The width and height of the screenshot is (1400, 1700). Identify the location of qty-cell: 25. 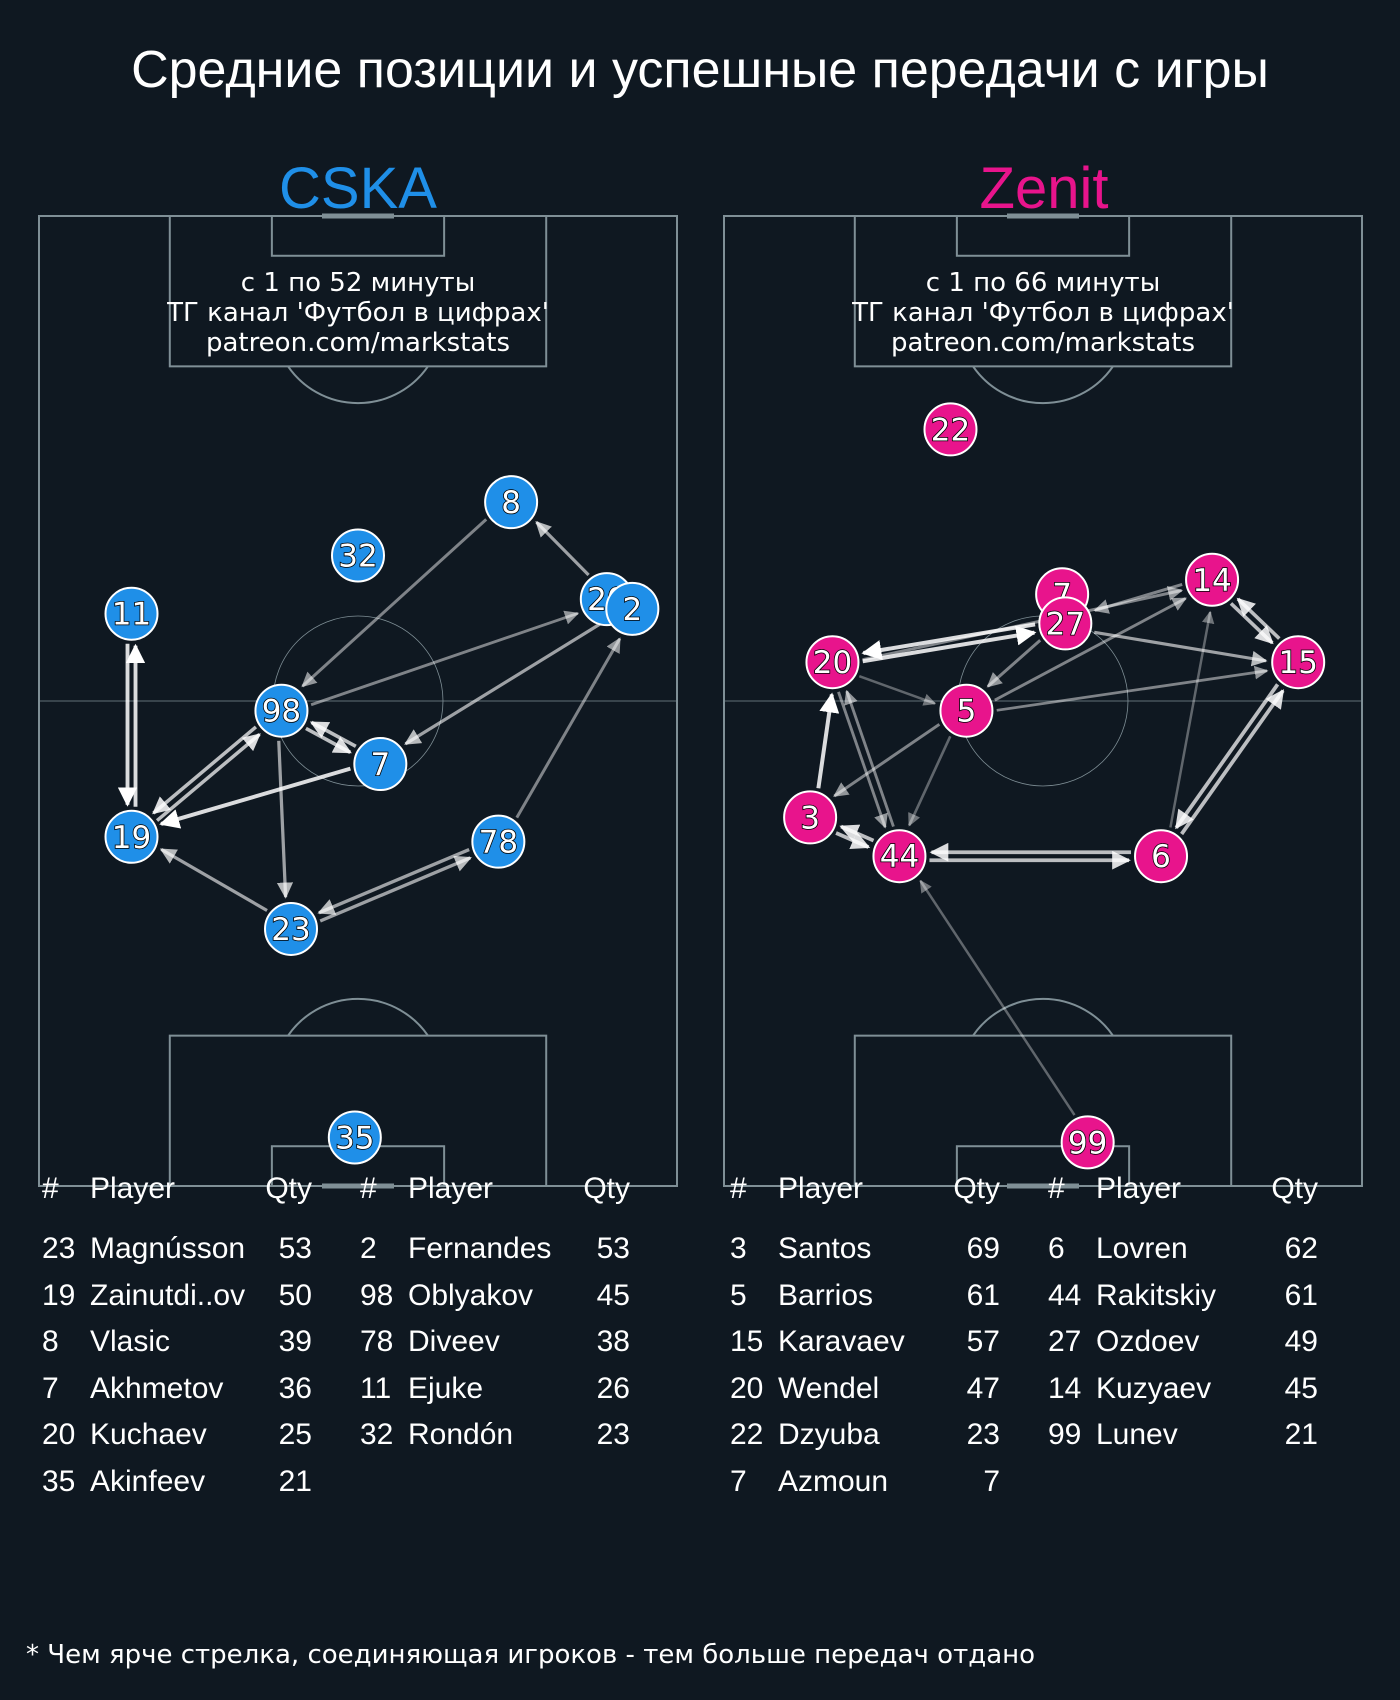
(295, 1434).